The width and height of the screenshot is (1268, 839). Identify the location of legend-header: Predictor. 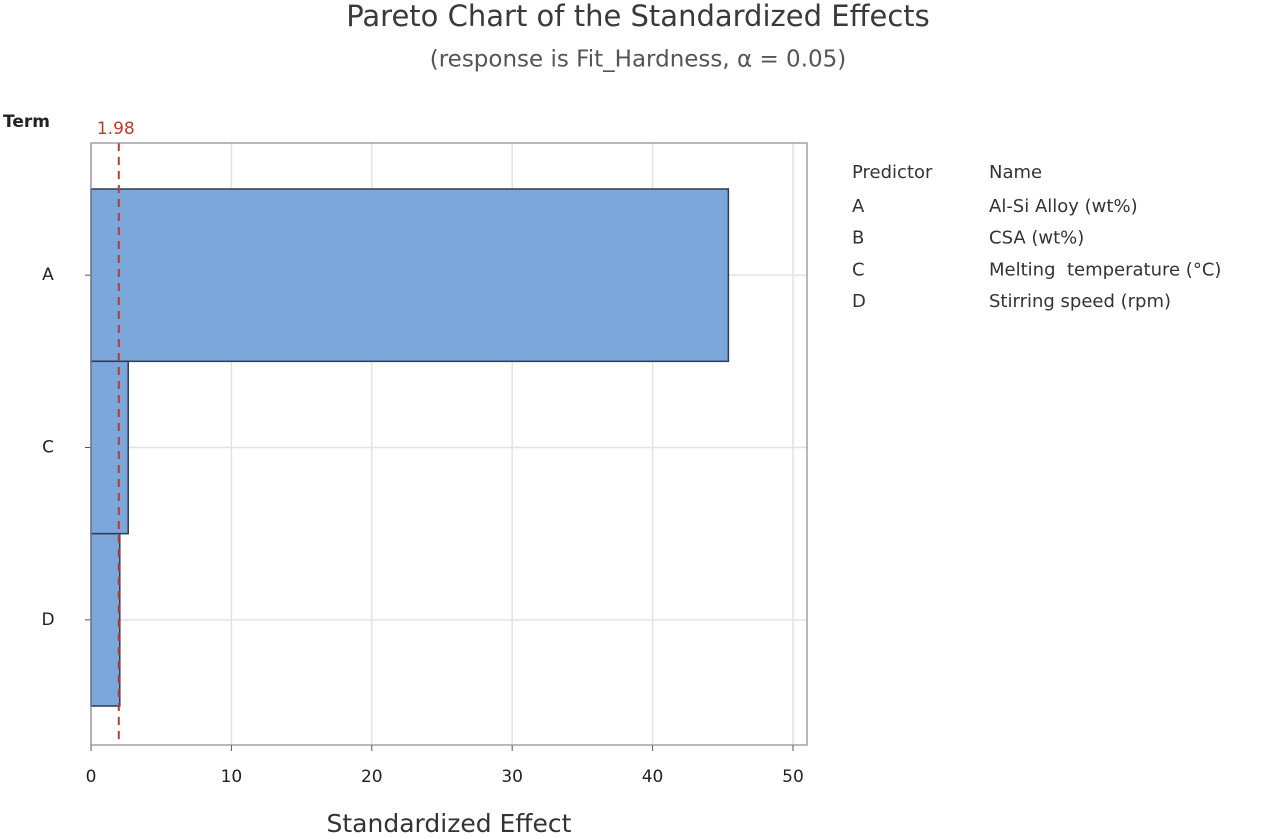
(892, 172).